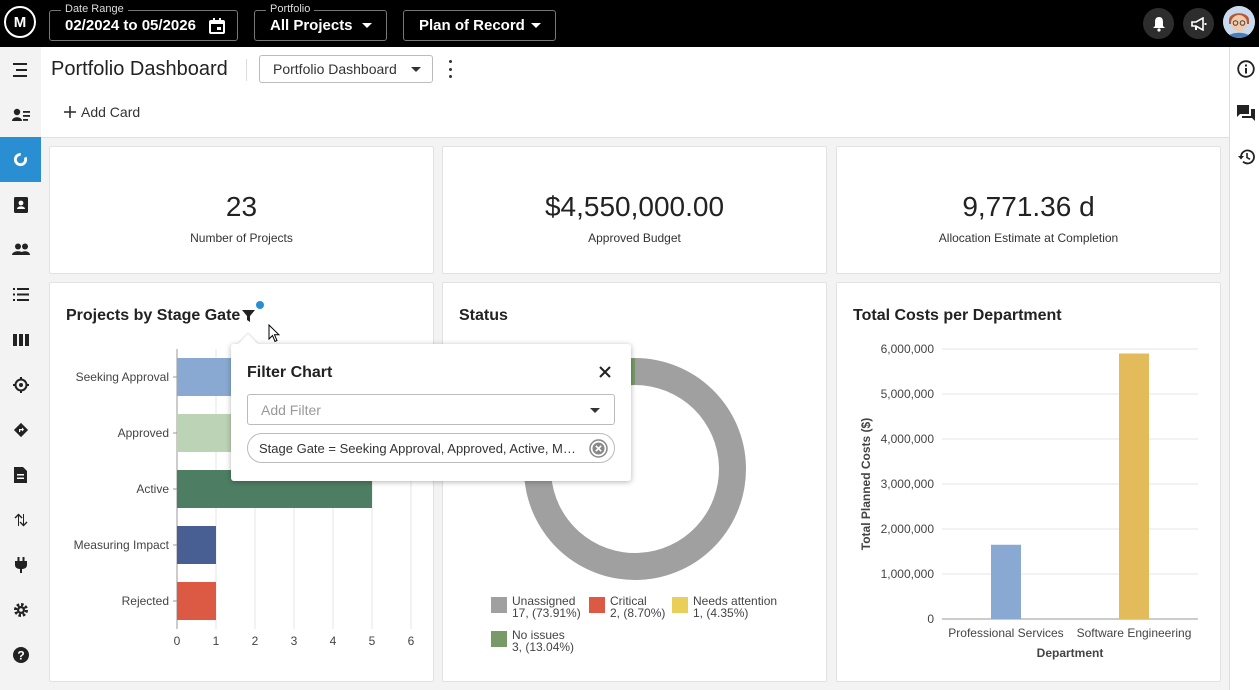 The image size is (1259, 690). I want to click on nav-board, so click(20, 339).